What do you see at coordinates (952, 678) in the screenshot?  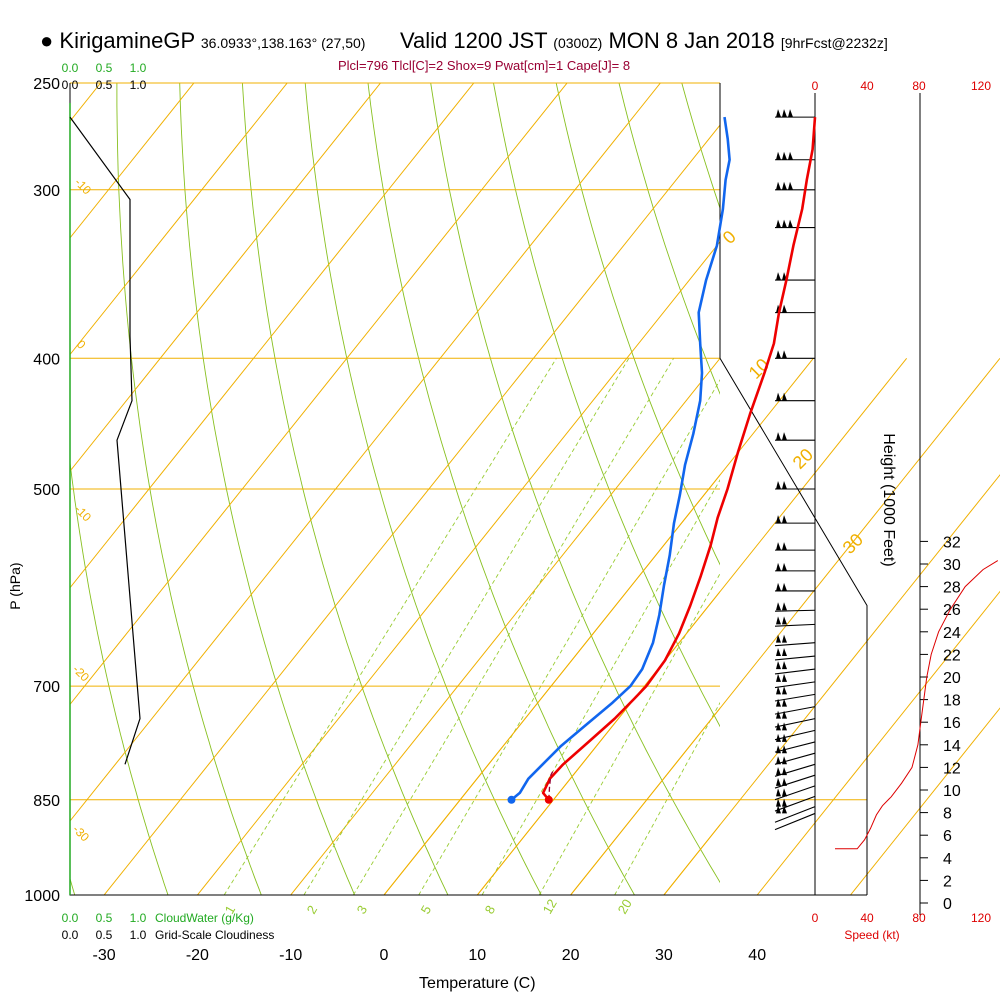 I see `height-tick-label: 20` at bounding box center [952, 678].